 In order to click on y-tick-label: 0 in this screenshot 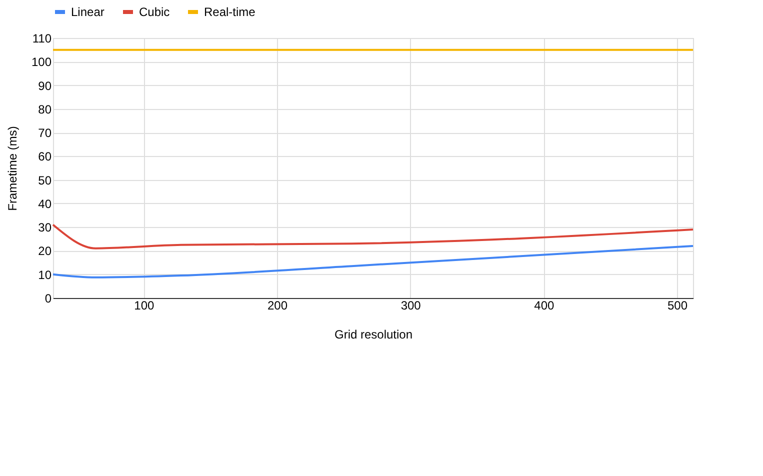, I will do `click(48, 299)`.